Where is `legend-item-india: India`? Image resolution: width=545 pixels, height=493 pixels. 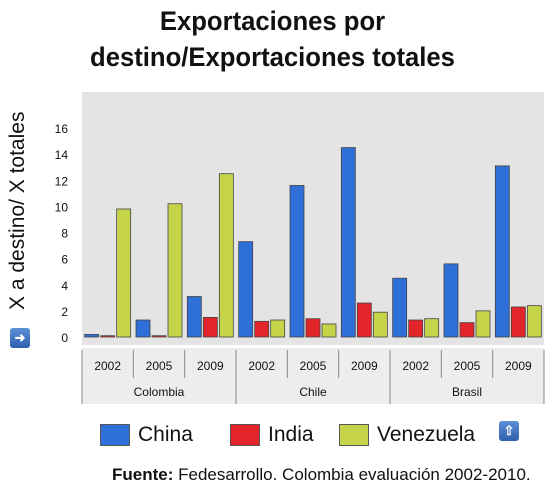 legend-item-india: India is located at coordinates (272, 435).